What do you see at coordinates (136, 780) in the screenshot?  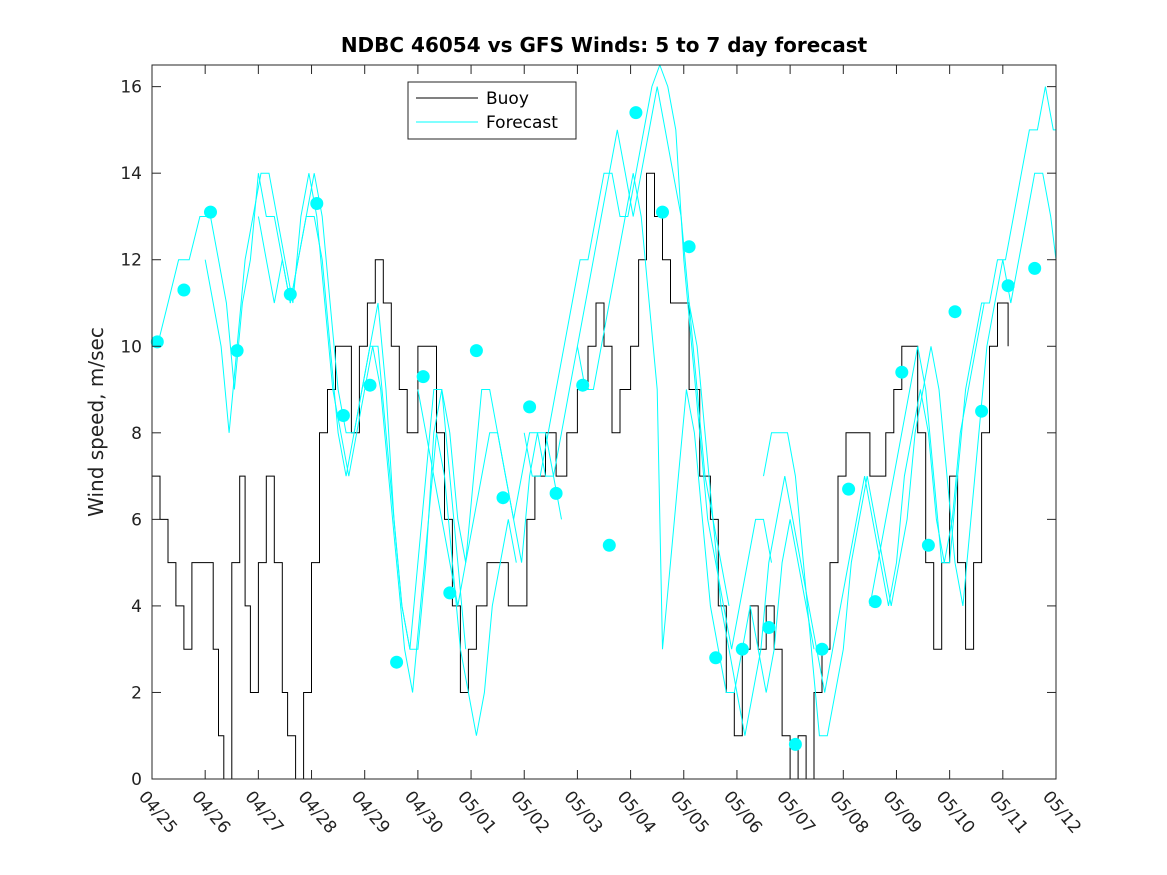 I see `y-tick-label: 0` at bounding box center [136, 780].